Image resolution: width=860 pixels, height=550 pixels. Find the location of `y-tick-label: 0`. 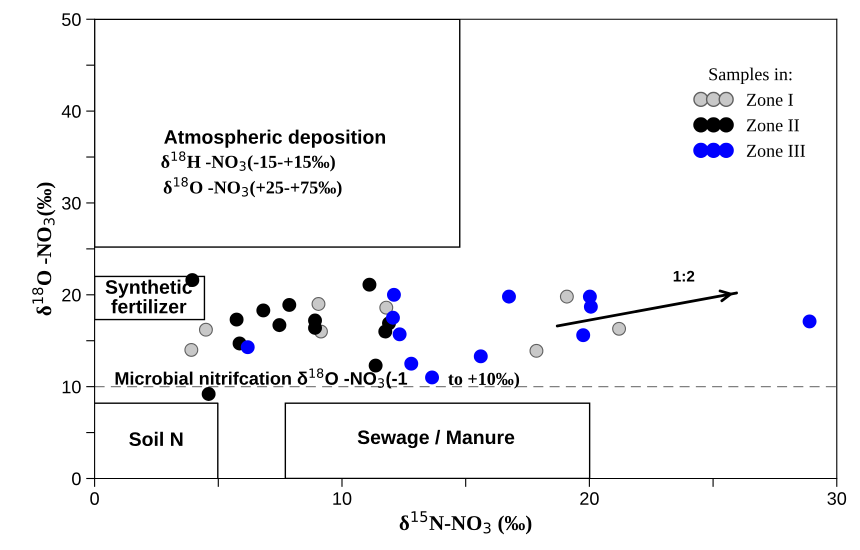

y-tick-label: 0 is located at coordinates (76, 479).